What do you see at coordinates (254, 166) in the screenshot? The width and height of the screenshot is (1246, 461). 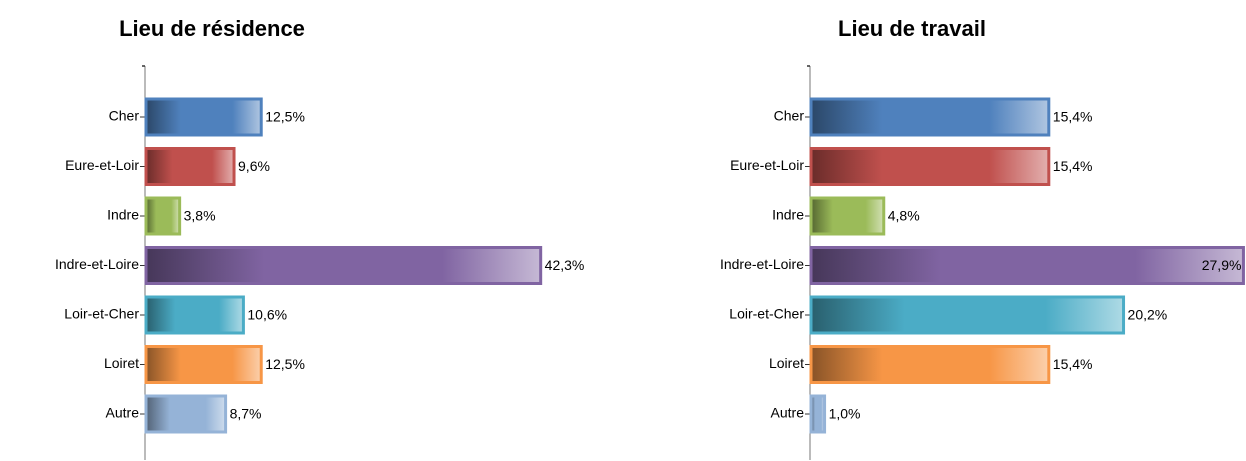 I see `value-label: 9,6%` at bounding box center [254, 166].